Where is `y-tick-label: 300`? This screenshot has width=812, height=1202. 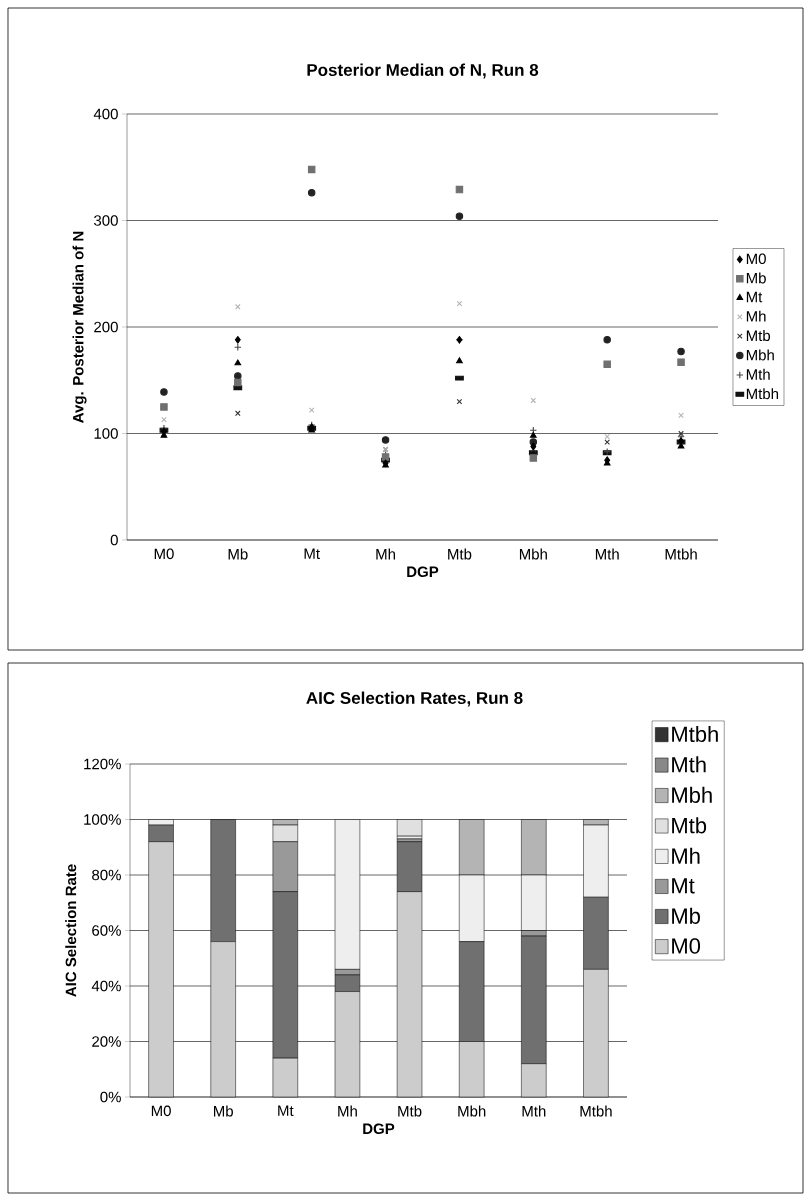 y-tick-label: 300 is located at coordinates (106, 220).